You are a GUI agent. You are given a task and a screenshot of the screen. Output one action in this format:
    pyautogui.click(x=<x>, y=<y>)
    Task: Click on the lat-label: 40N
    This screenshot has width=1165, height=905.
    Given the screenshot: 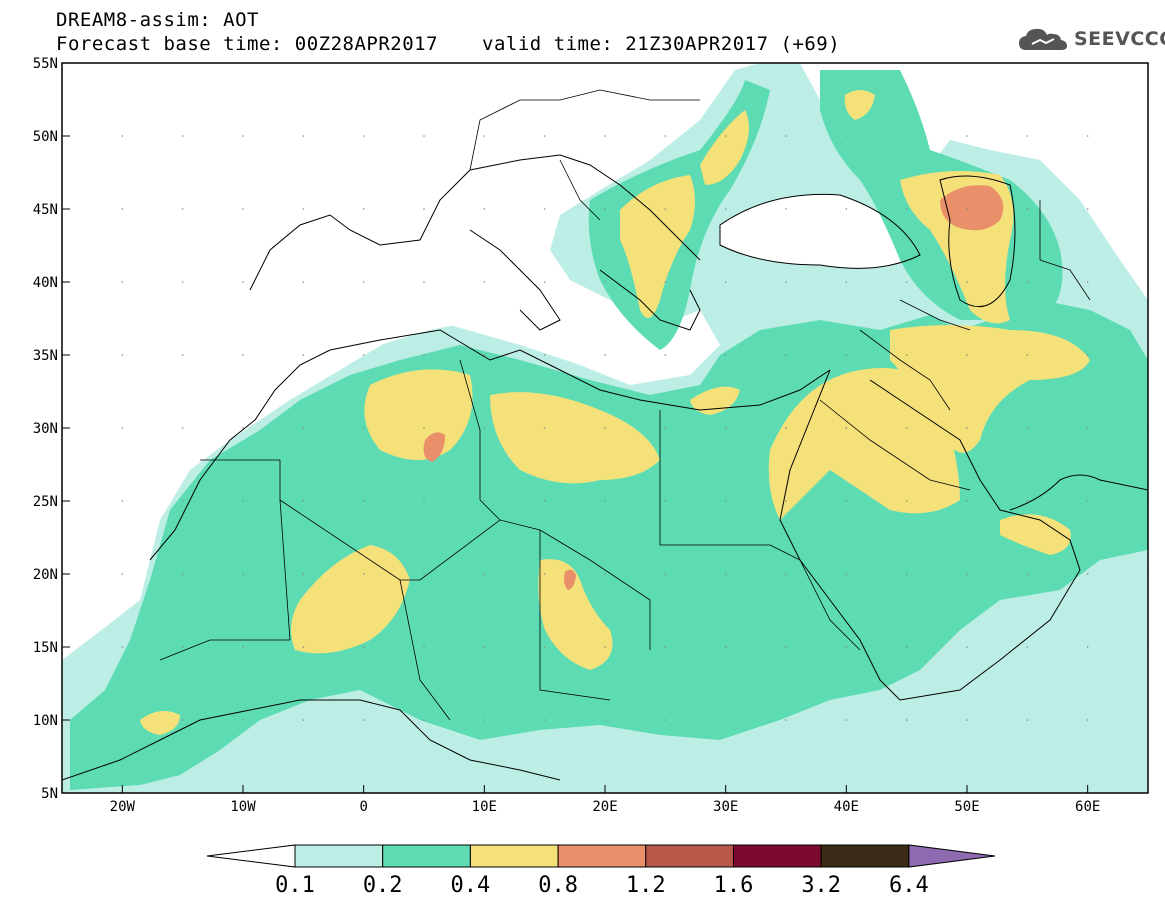 What is the action you would take?
    pyautogui.click(x=45, y=283)
    